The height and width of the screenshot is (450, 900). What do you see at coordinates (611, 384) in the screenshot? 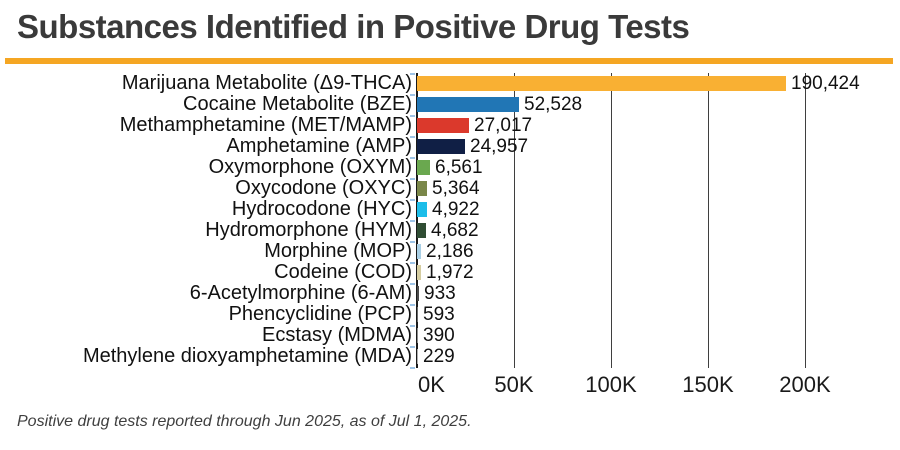
I see `x-axis-tick-label: 100K` at bounding box center [611, 384].